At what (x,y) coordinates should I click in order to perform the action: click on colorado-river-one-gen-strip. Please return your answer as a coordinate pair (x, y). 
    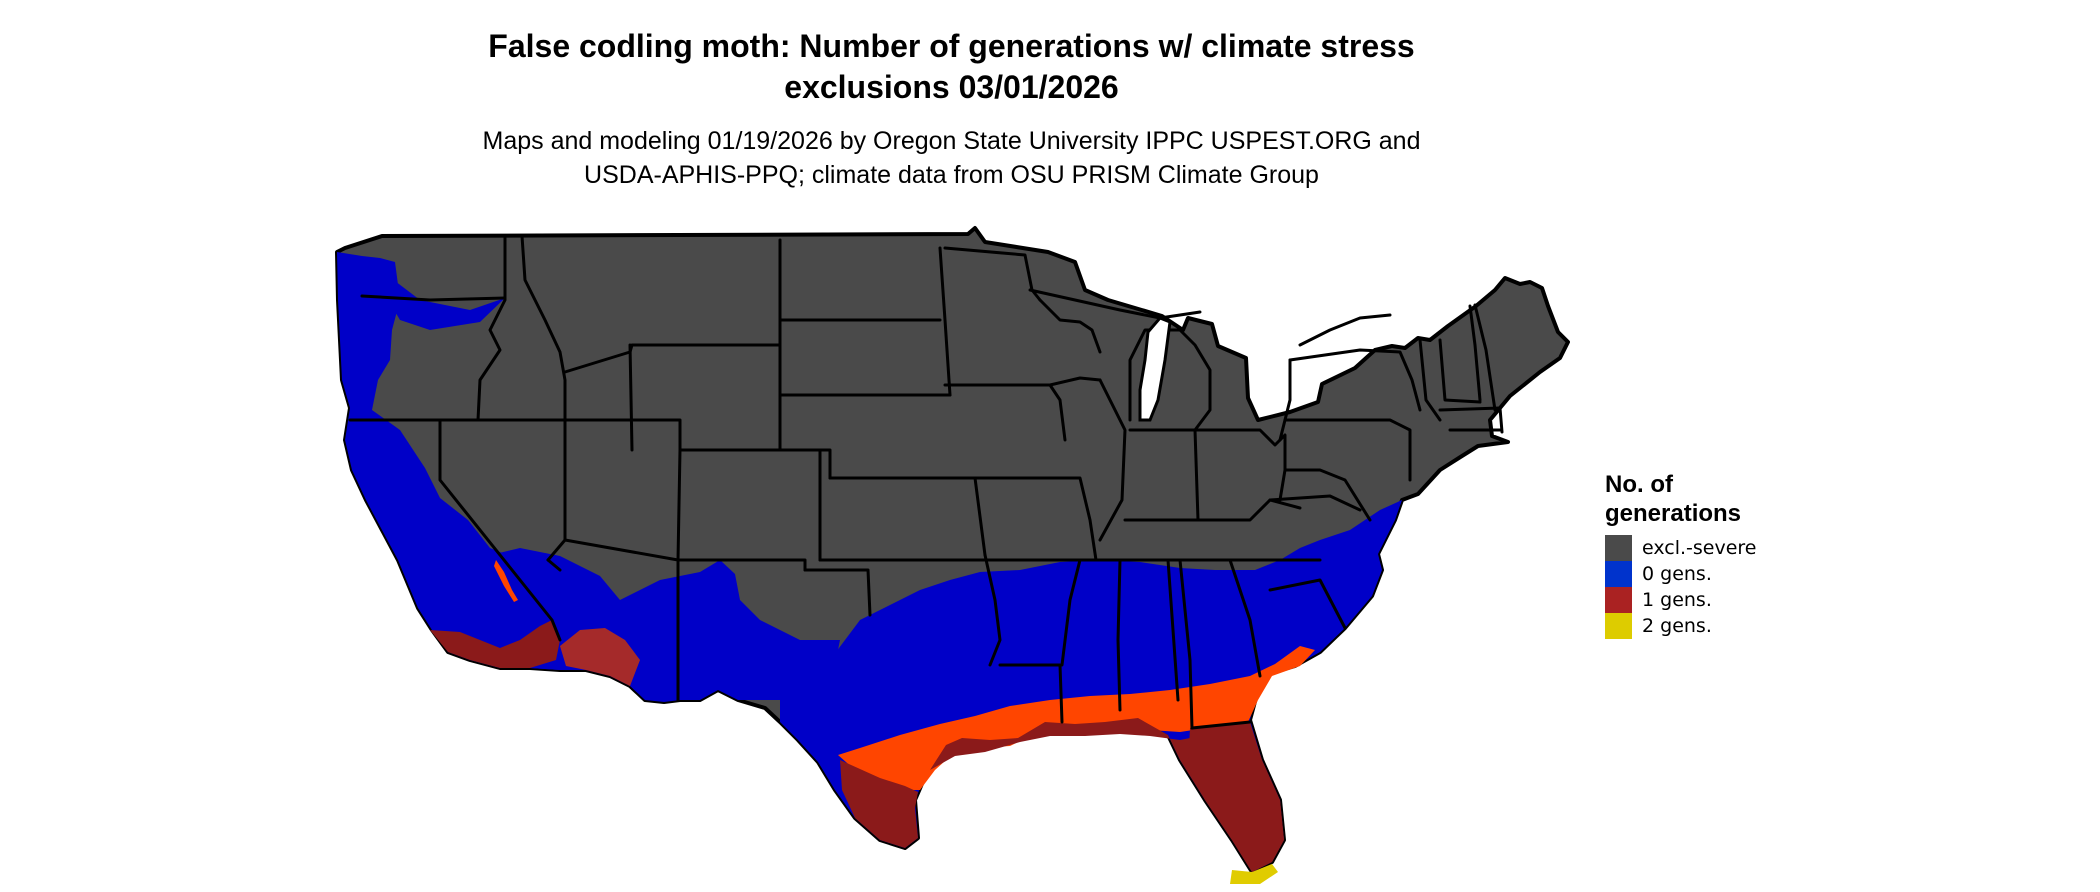
    Looking at the image, I should click on (506, 581).